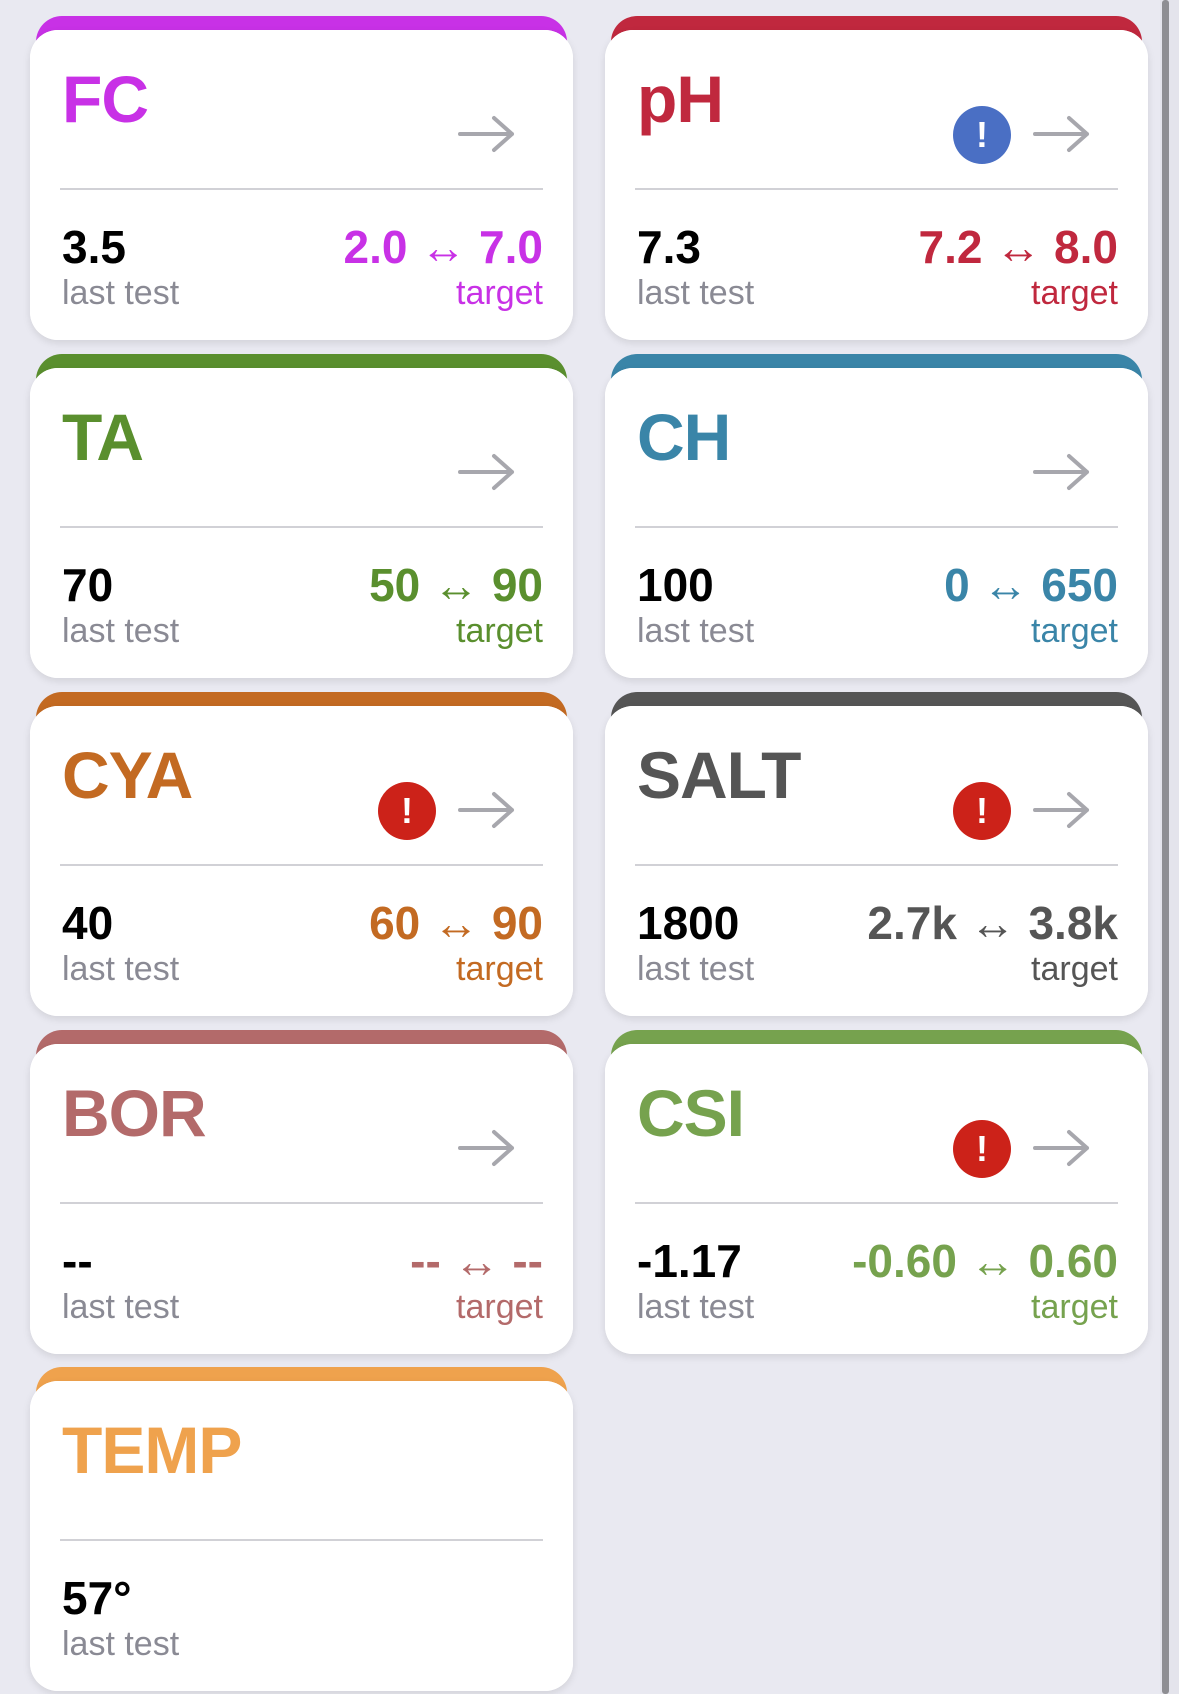 The image size is (1179, 1694). I want to click on scrollbar-thumb, so click(1165, 847).